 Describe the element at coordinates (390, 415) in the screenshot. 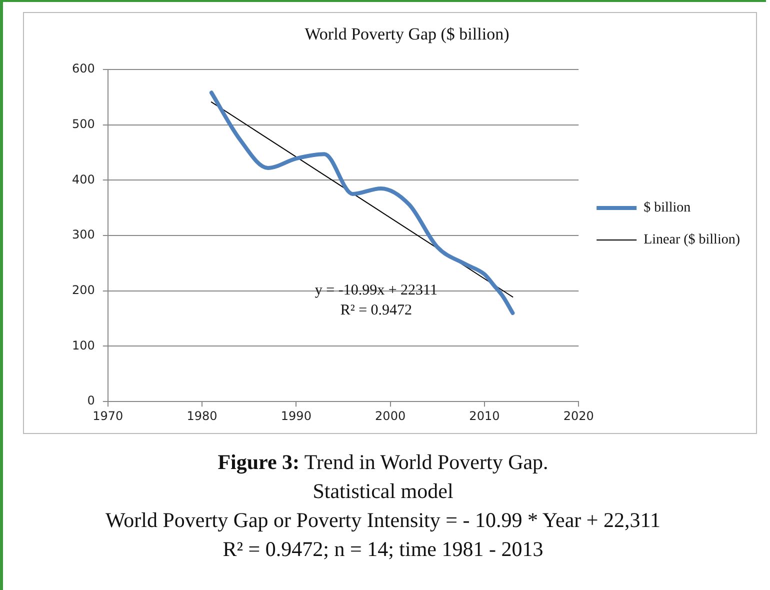

I see `x-tick-label: 2000` at that location.